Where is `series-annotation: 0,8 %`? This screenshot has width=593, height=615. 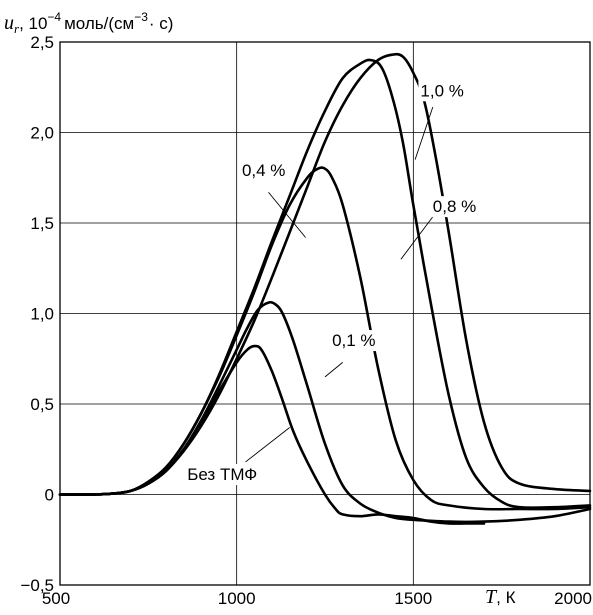
series-annotation: 0,8 % is located at coordinates (454, 206).